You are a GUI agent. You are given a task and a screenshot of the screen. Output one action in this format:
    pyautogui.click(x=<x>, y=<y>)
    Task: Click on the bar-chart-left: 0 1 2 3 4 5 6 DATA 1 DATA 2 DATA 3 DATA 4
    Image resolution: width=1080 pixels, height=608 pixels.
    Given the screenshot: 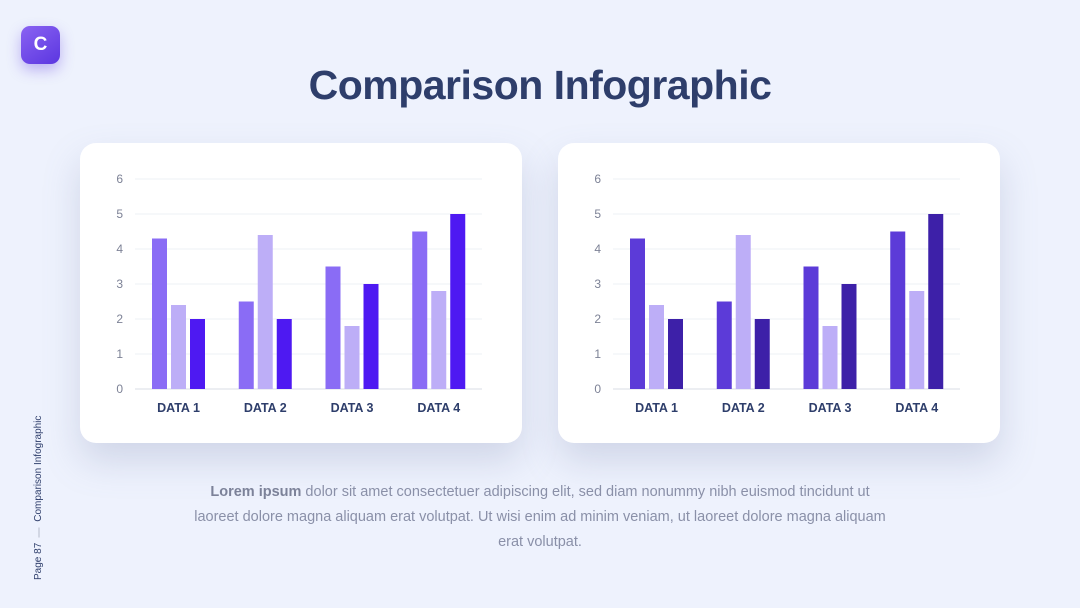 What is the action you would take?
    pyautogui.click(x=299, y=293)
    